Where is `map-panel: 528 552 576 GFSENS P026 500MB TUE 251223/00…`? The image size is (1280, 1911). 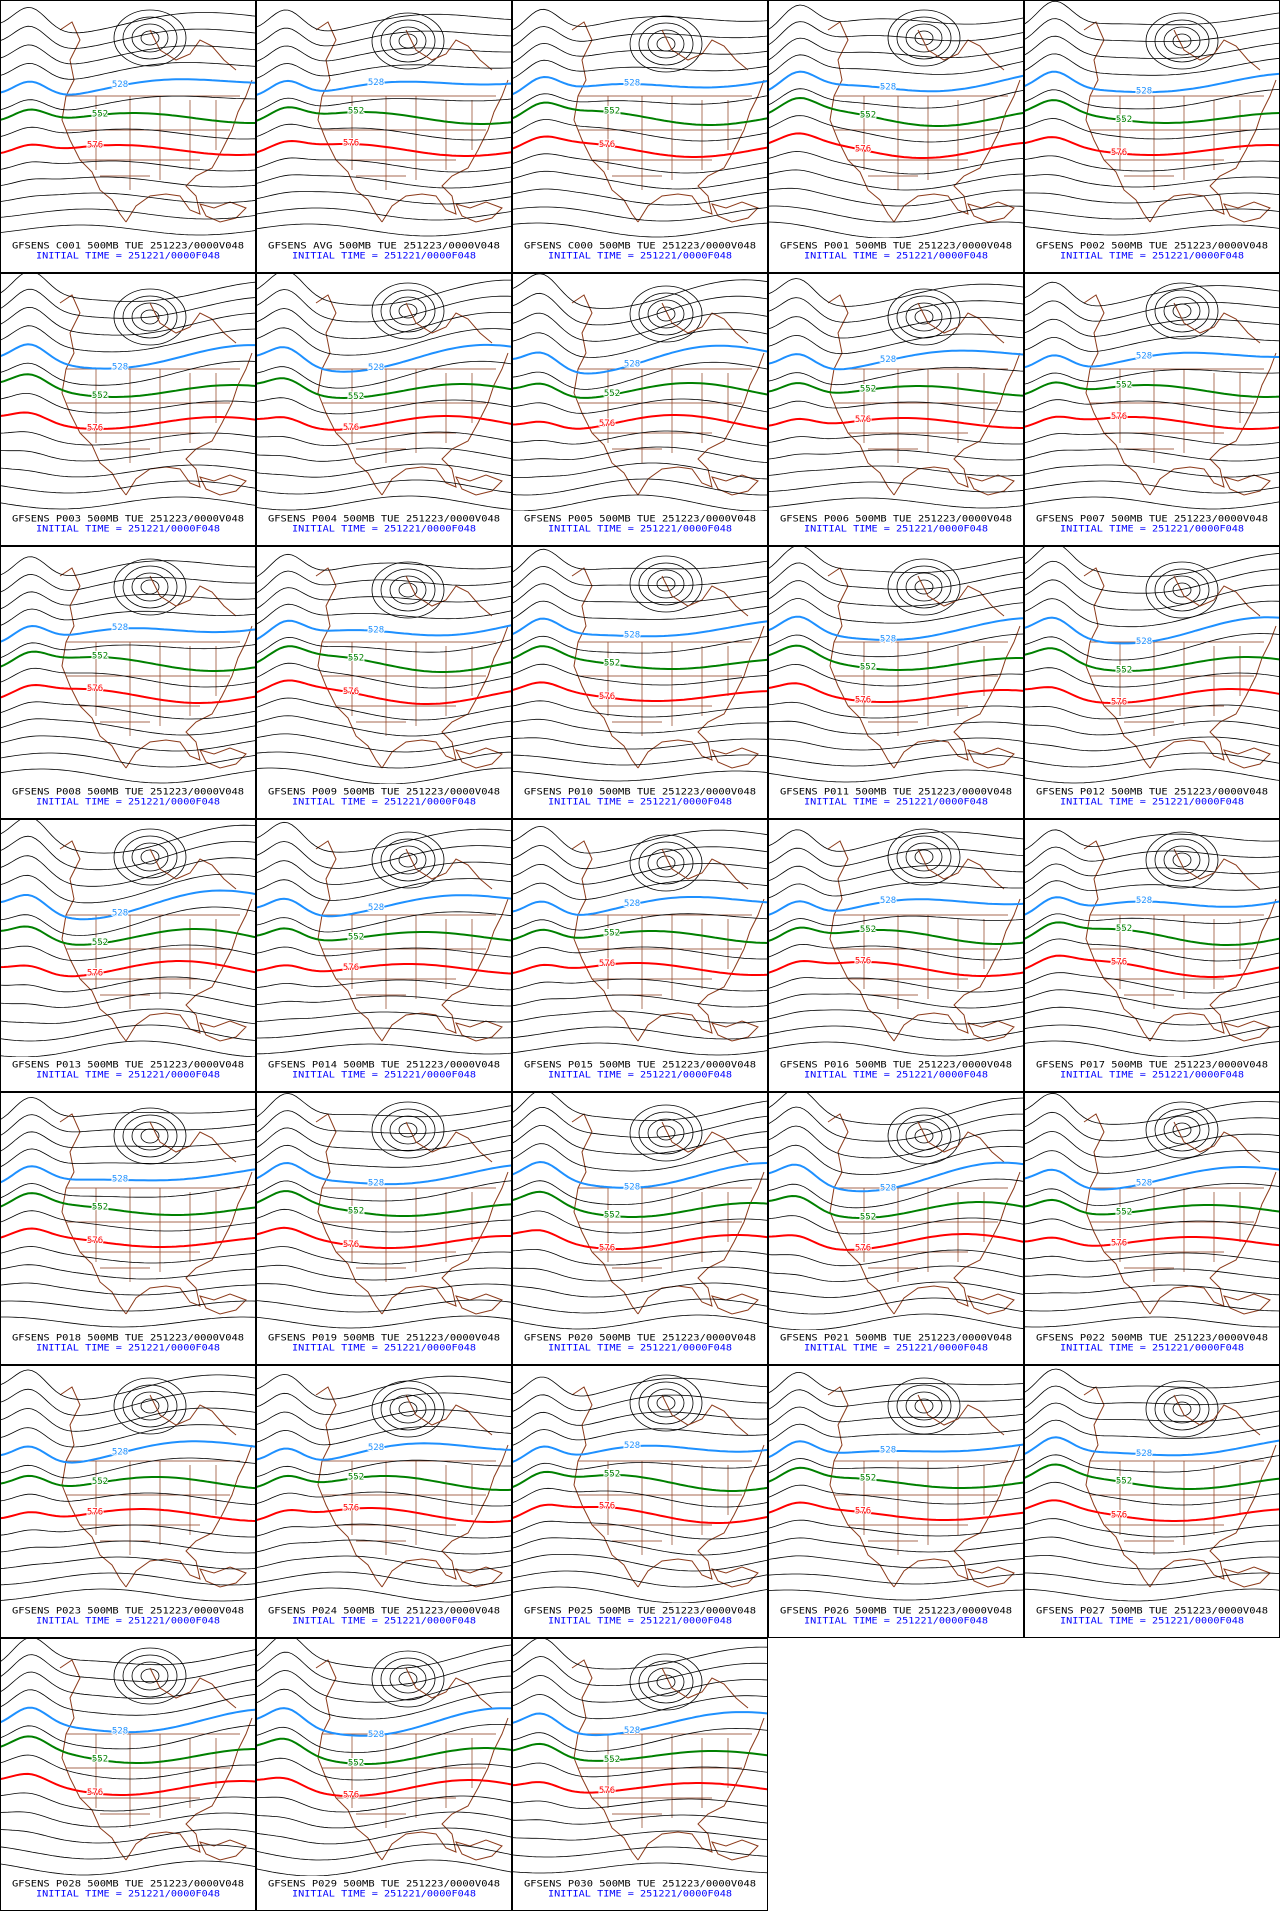 map-panel: 528 552 576 GFSENS P026 500MB TUE 251223/00… is located at coordinates (896, 1501).